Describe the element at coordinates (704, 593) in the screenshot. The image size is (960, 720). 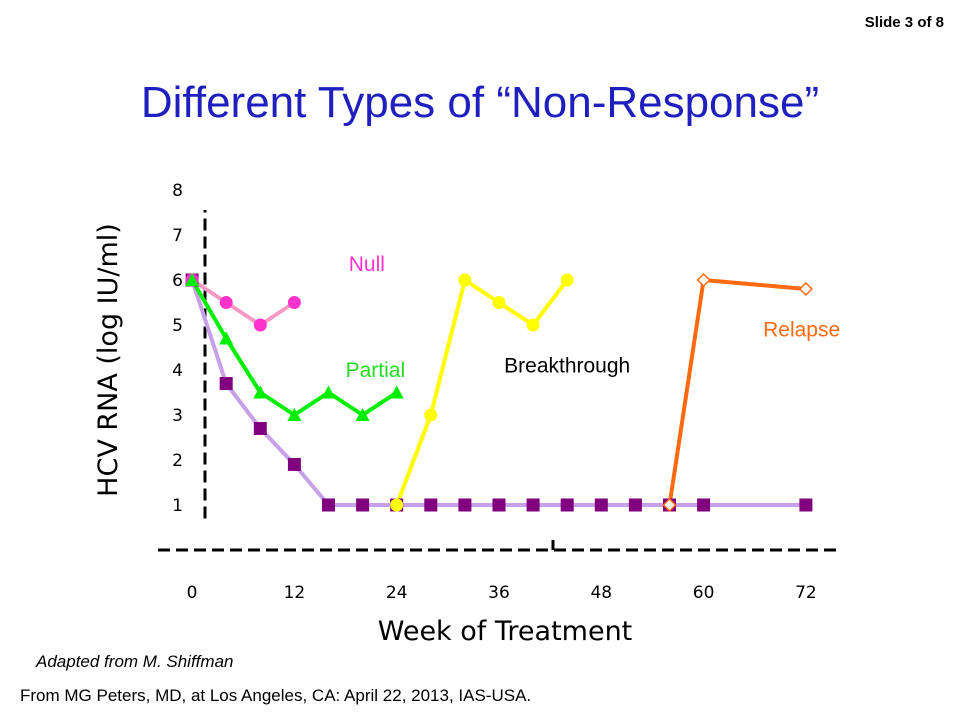
I see `x-tick-label: 60` at that location.